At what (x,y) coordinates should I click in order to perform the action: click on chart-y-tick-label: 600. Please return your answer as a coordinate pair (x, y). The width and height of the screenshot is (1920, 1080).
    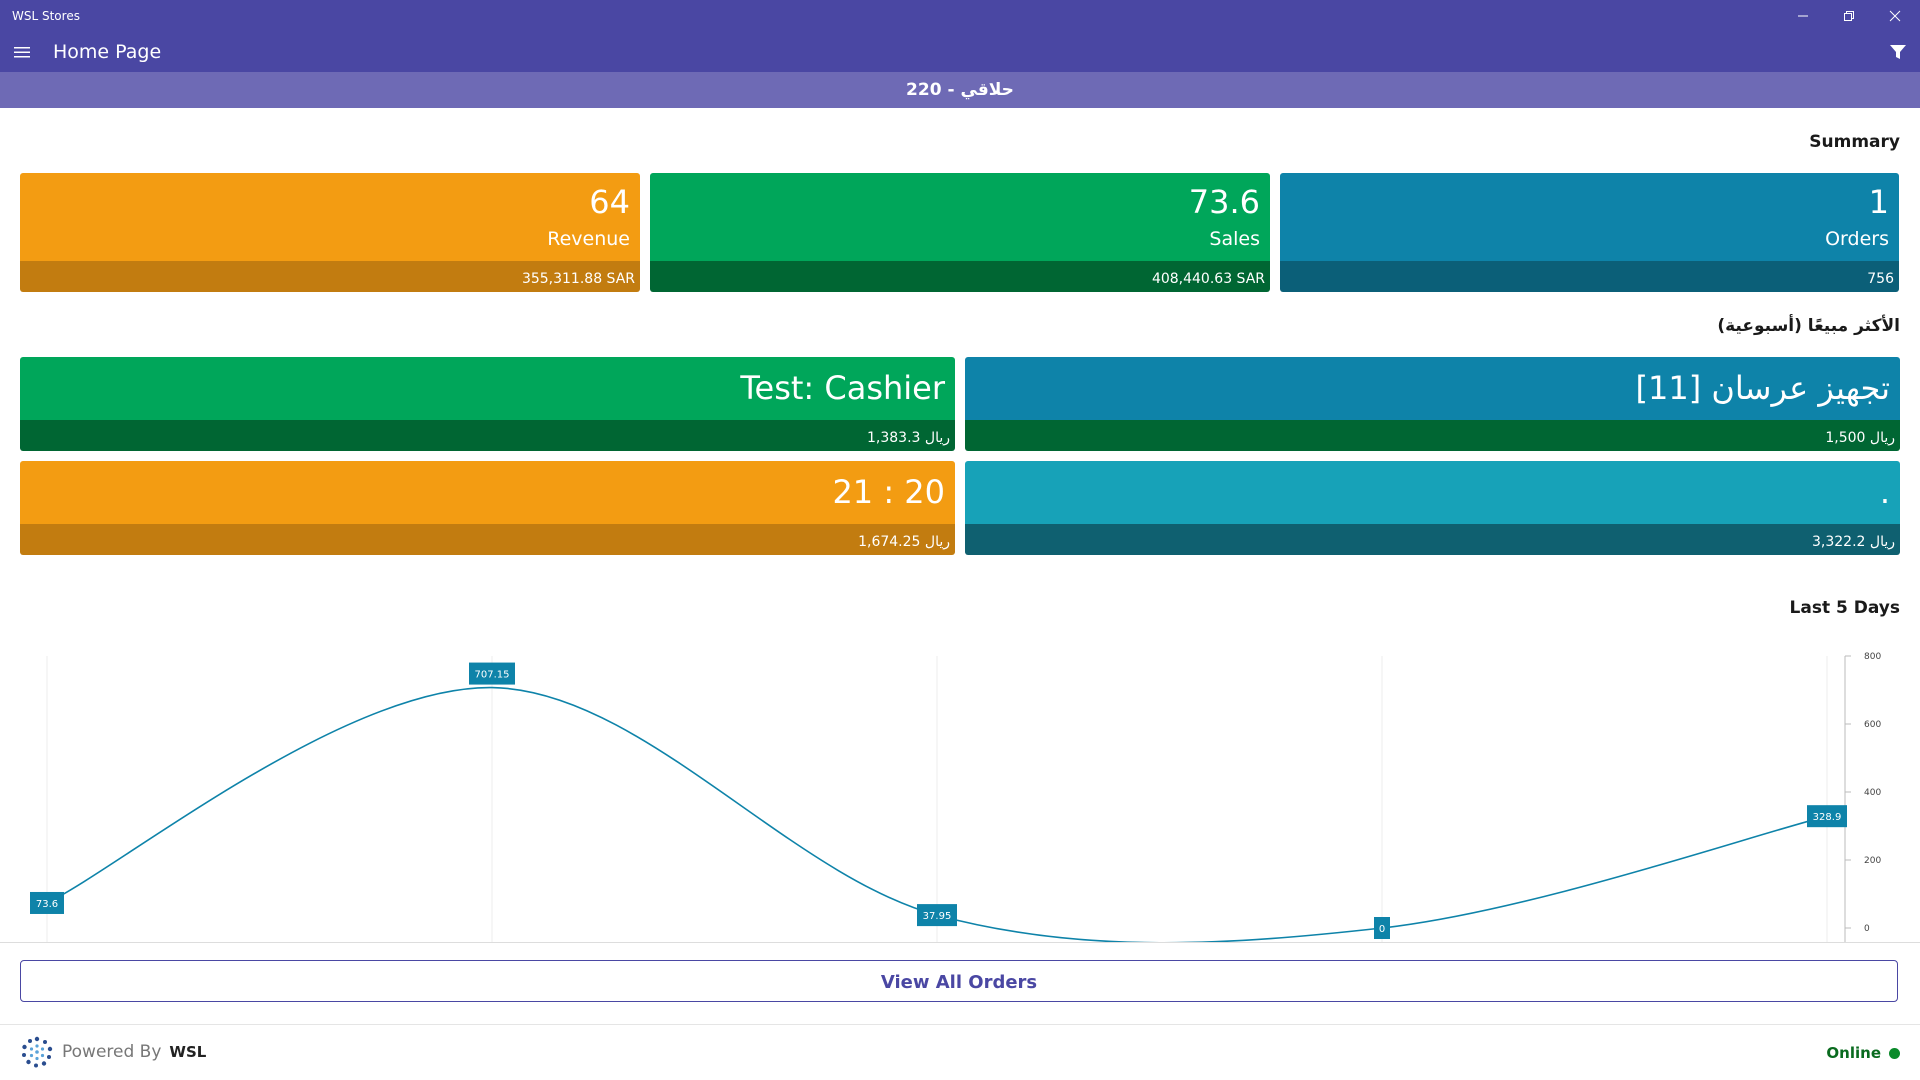
    Looking at the image, I should click on (1872, 725).